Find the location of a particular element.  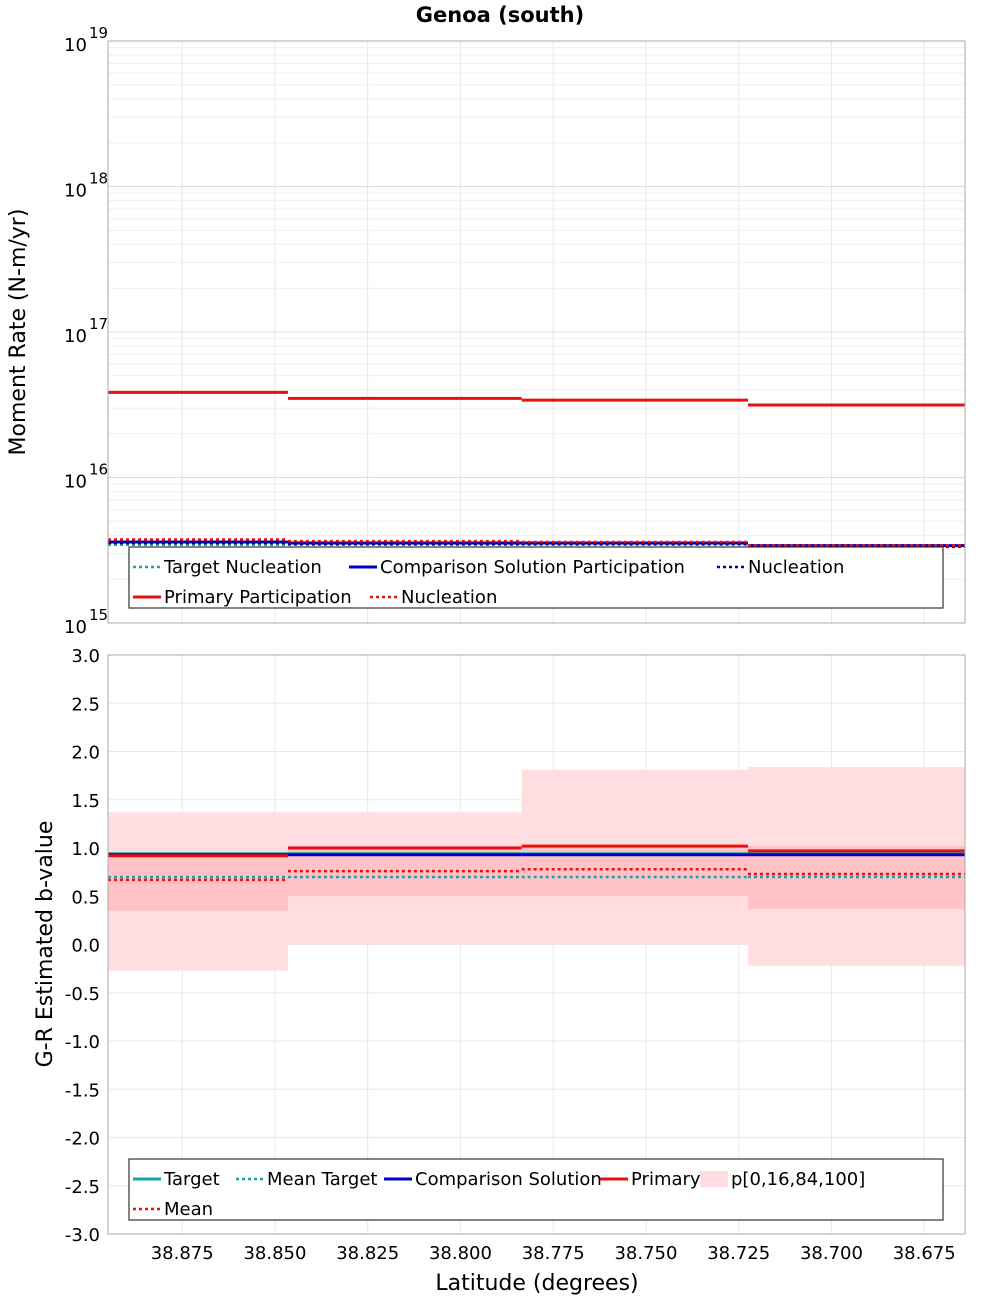

bottom-y-tick-label: 2.5 is located at coordinates (85, 704).